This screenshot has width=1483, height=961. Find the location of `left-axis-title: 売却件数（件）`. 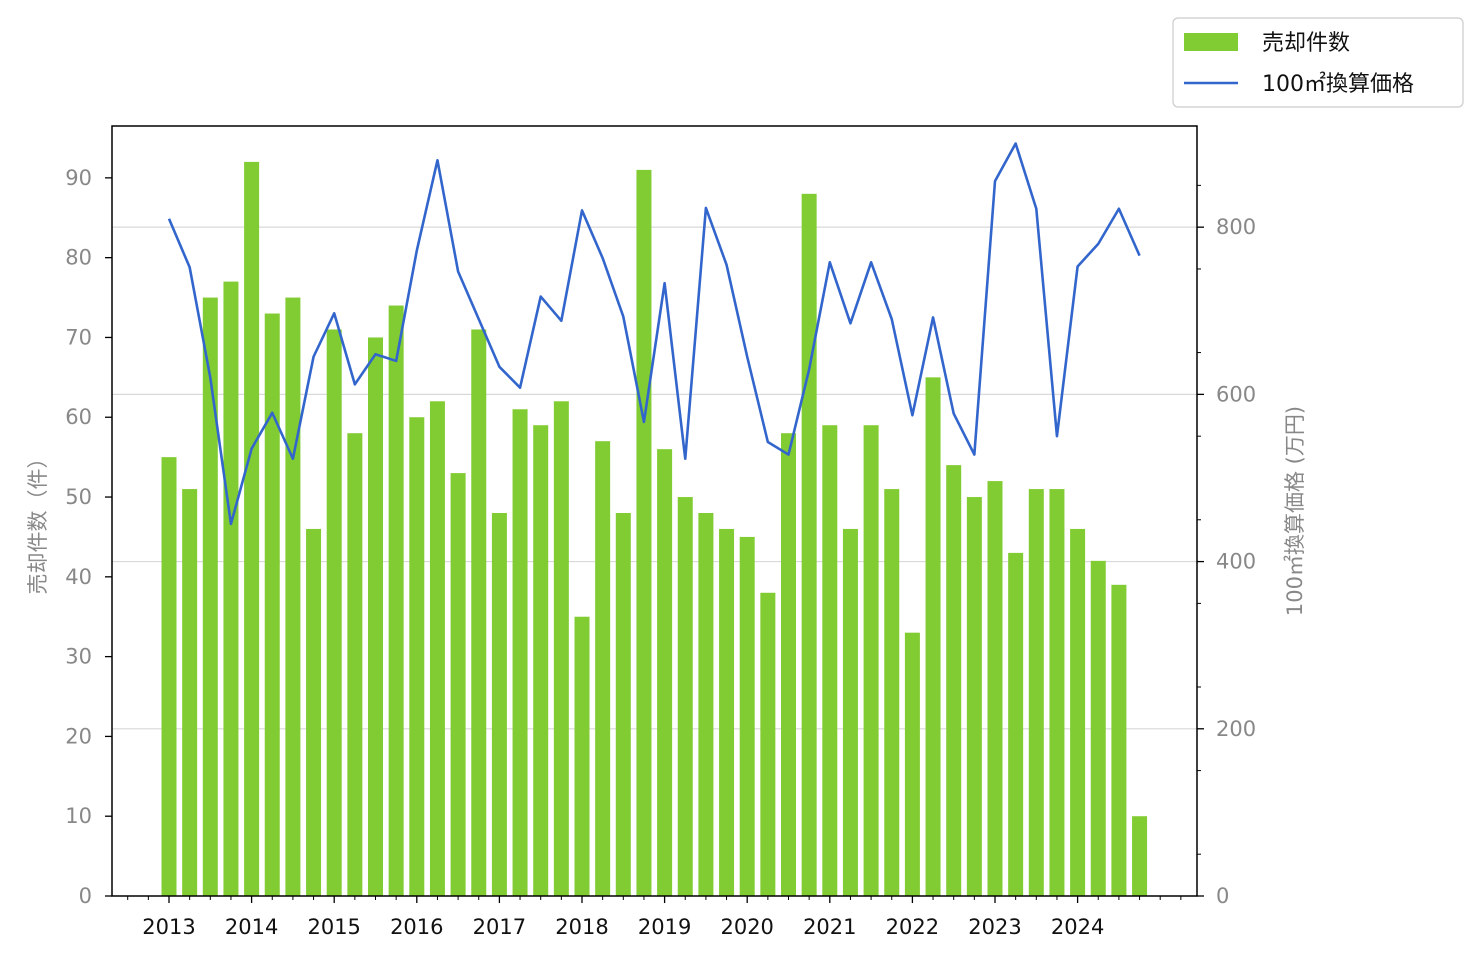

left-axis-title: 売却件数（件） is located at coordinates (38, 521).